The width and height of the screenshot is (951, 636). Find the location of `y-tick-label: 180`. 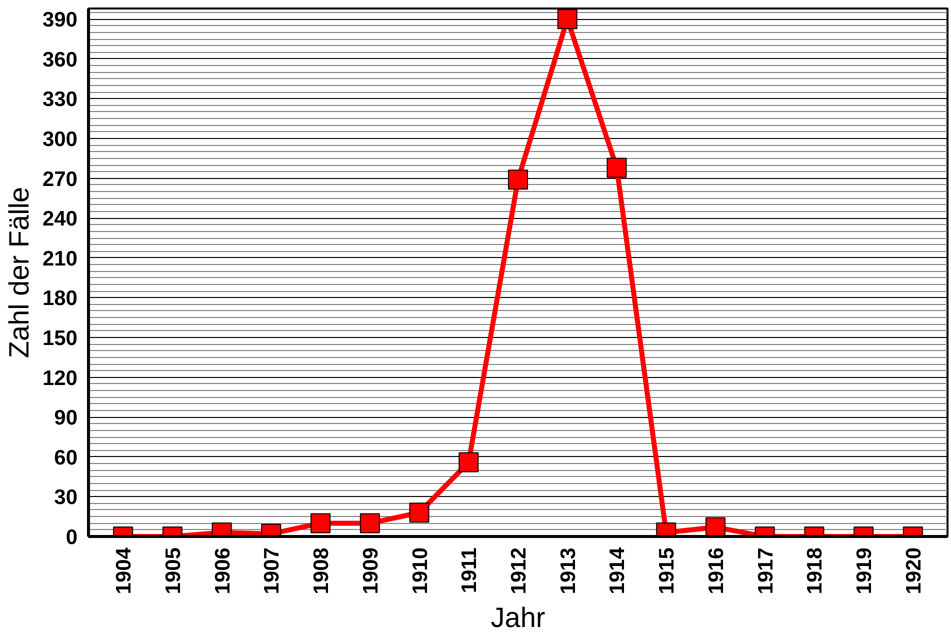

y-tick-label: 180 is located at coordinates (60, 298).